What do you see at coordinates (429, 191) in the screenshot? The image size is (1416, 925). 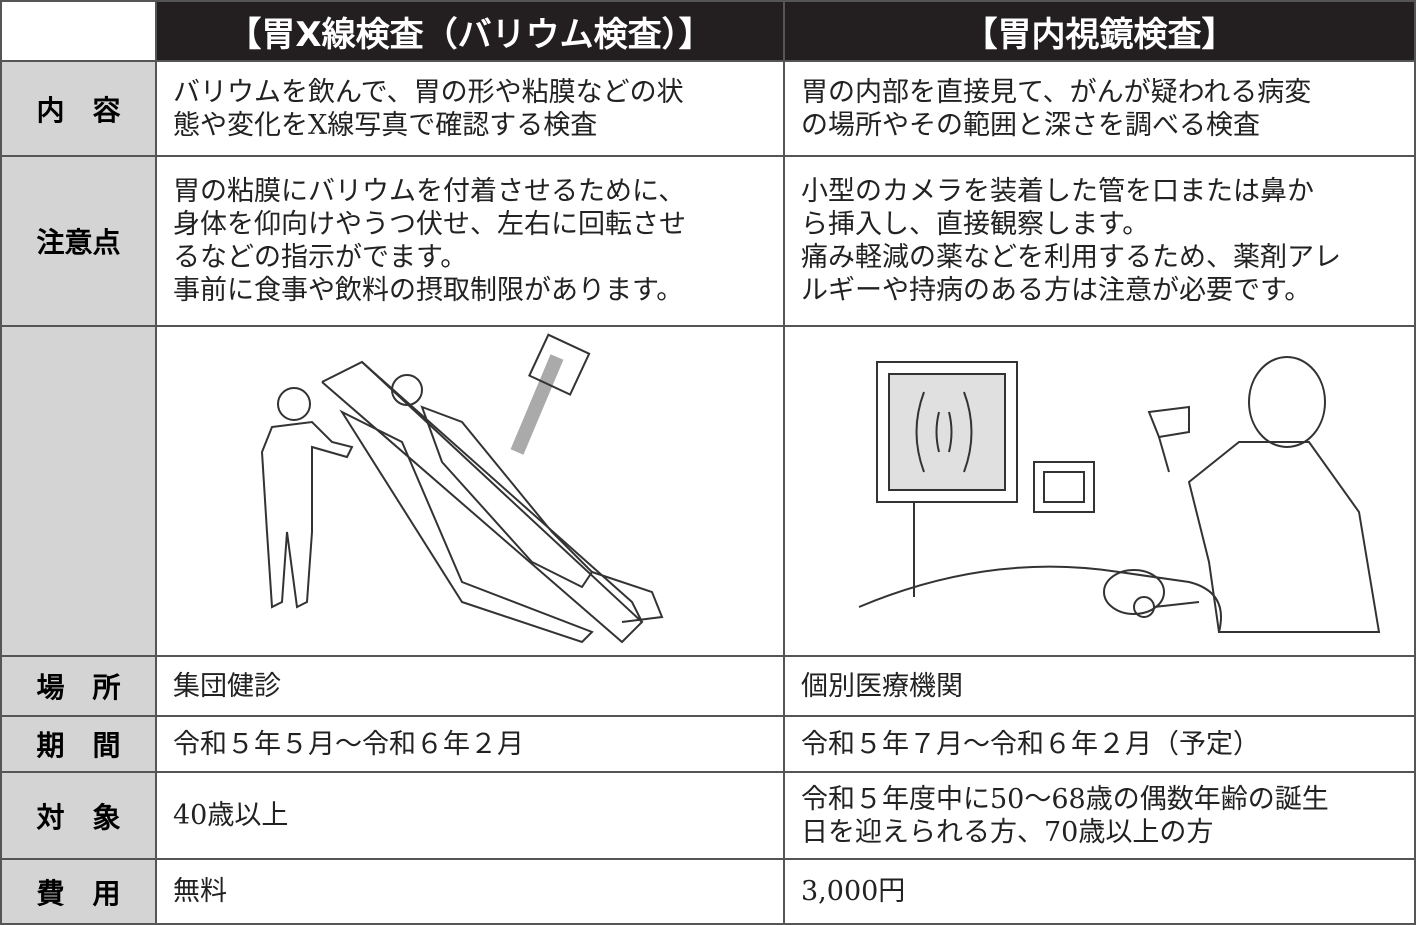 I see `cell-line: 胃の粘膜にバリウムを付着させるために、` at bounding box center [429, 191].